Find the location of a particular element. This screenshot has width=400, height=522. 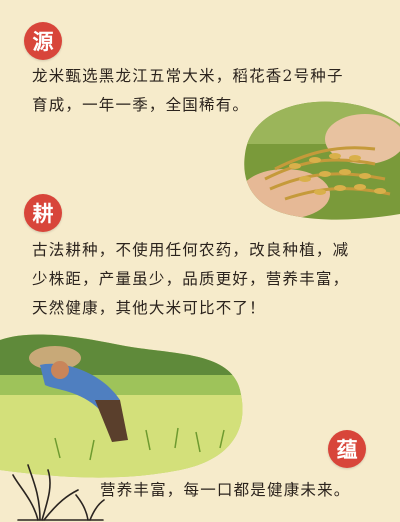

plow-badge: 耕 is located at coordinates (43, 213).